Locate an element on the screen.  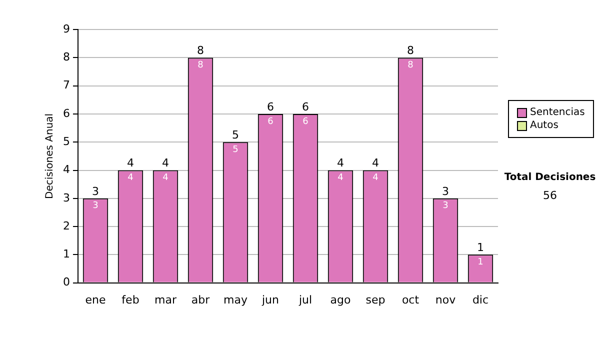
x-tick-label: ene is located at coordinates (95, 299).